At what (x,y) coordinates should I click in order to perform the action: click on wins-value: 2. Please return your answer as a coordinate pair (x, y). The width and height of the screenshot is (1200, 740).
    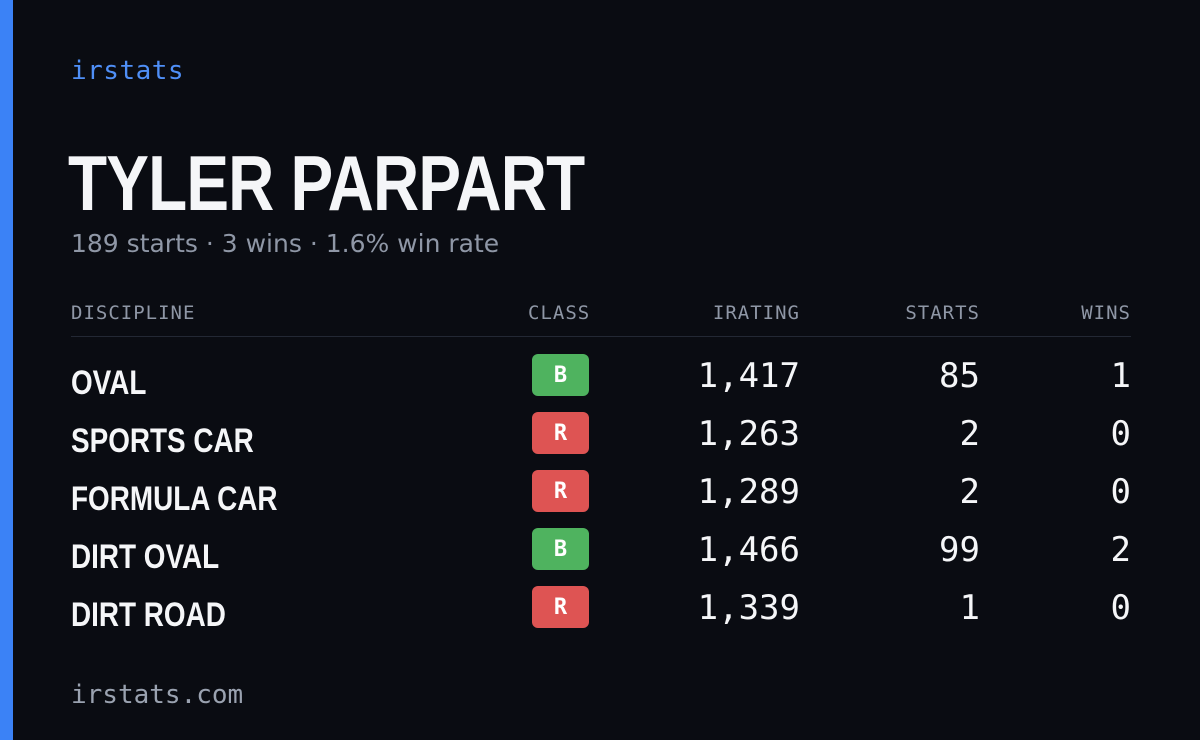
    Looking at the image, I should click on (1120, 550).